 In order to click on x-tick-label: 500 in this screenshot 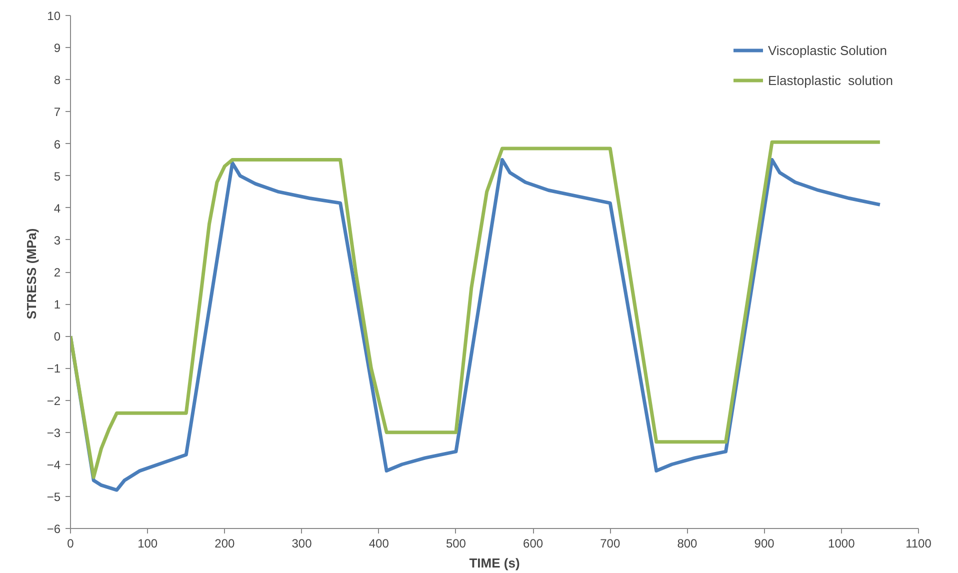, I will do `click(456, 543)`.